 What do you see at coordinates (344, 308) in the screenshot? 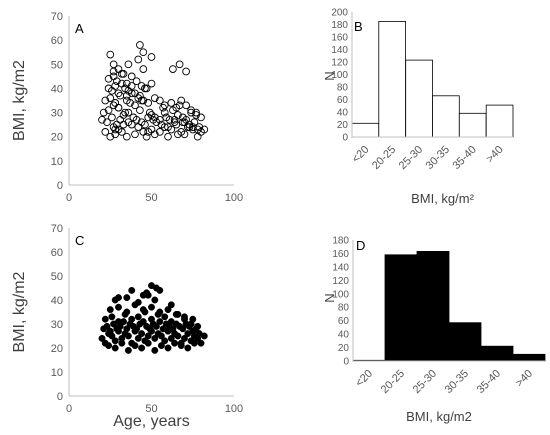
I see `y-tick-label: 80` at bounding box center [344, 308].